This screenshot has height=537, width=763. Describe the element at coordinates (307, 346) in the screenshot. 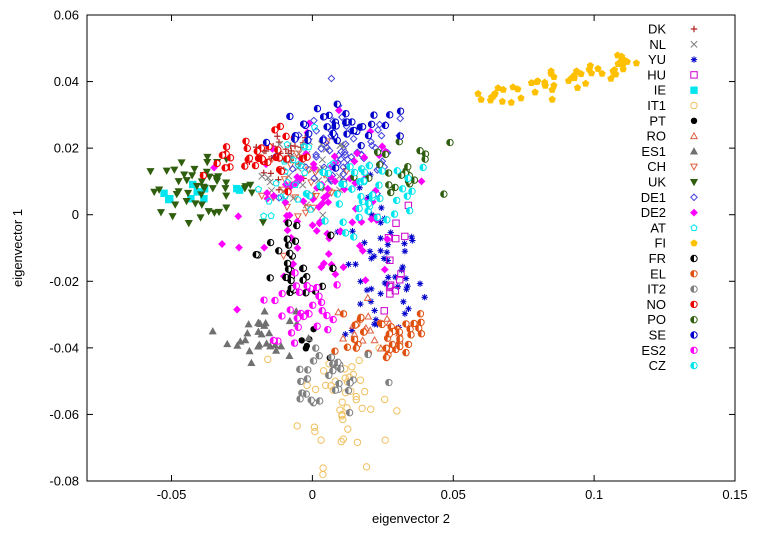

I see `point-pt` at that location.